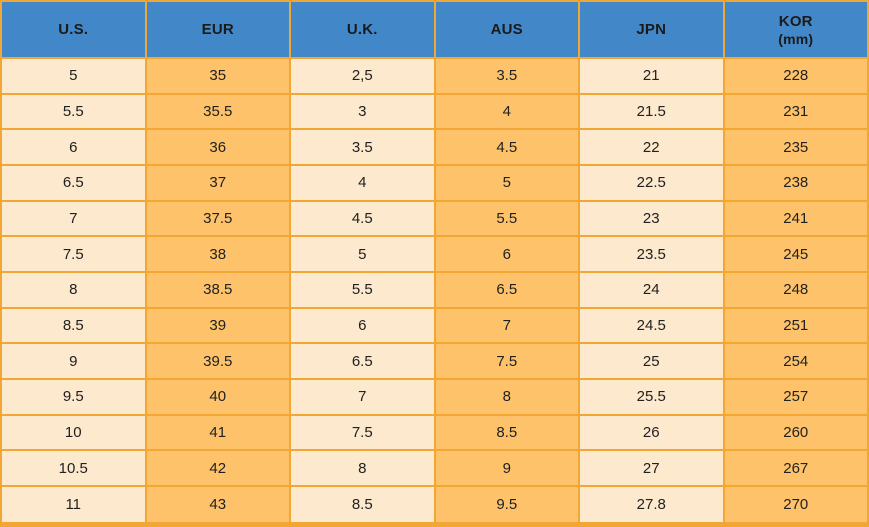 Image resolution: width=869 pixels, height=527 pixels. Describe the element at coordinates (651, 396) in the screenshot. I see `cell: 25.5` at that location.